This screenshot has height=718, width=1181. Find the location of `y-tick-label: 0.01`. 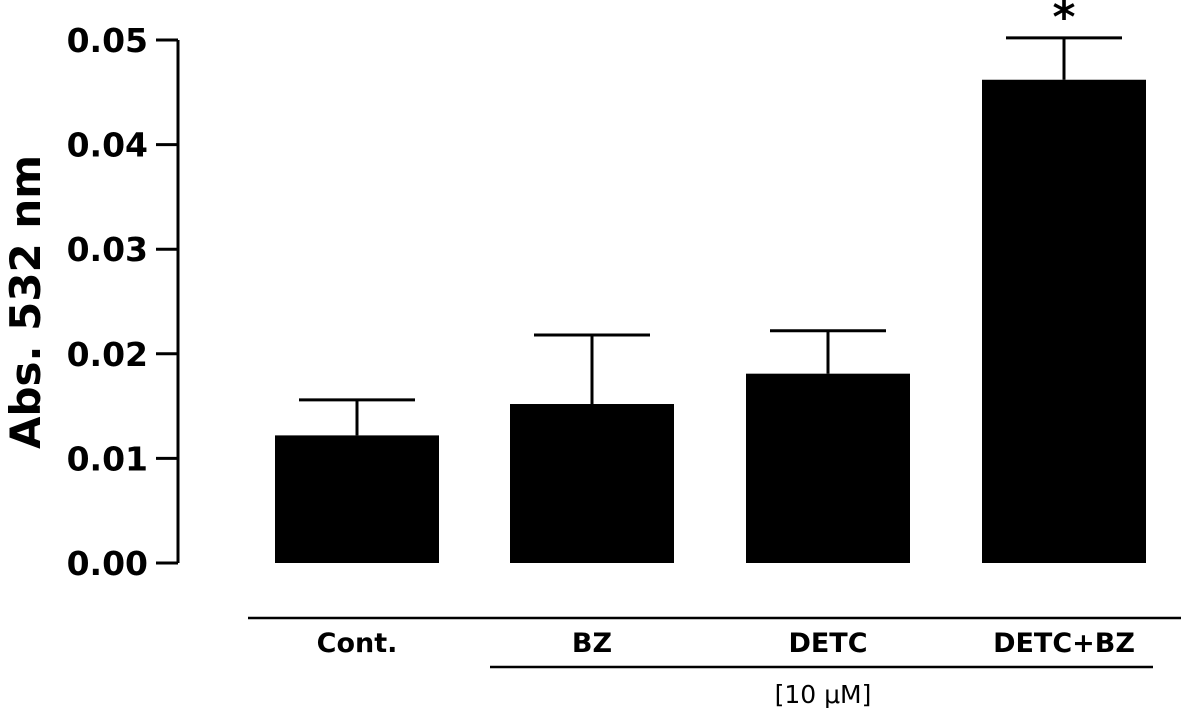

y-tick-label: 0.01 is located at coordinates (107, 458).